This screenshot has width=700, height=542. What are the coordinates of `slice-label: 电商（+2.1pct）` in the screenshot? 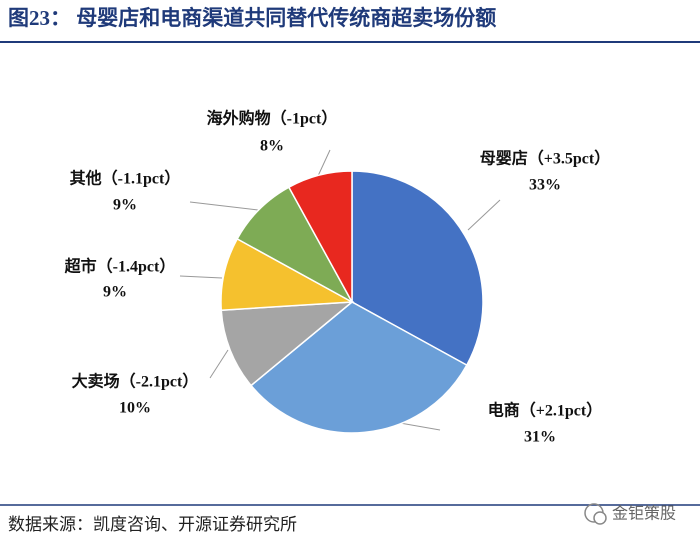 It's located at (545, 410).